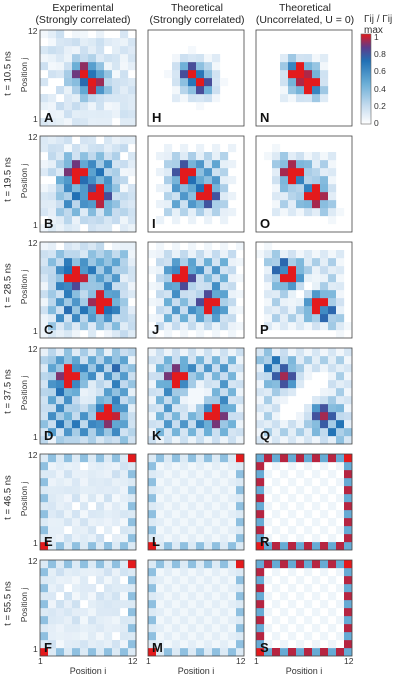  Describe the element at coordinates (196, 184) in the screenshot. I see `heatmap-panel-I: I` at that location.